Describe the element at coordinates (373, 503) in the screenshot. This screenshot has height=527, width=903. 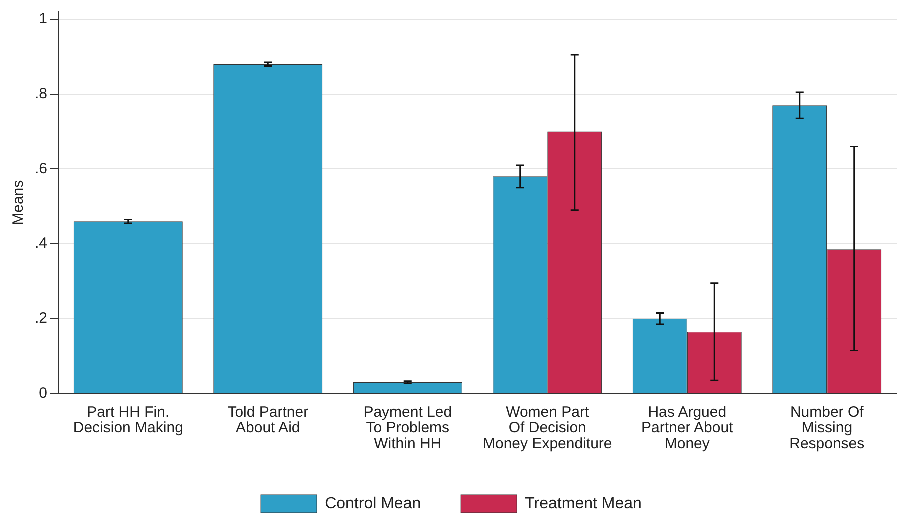
I see `legend-label: Control Mean` at that location.